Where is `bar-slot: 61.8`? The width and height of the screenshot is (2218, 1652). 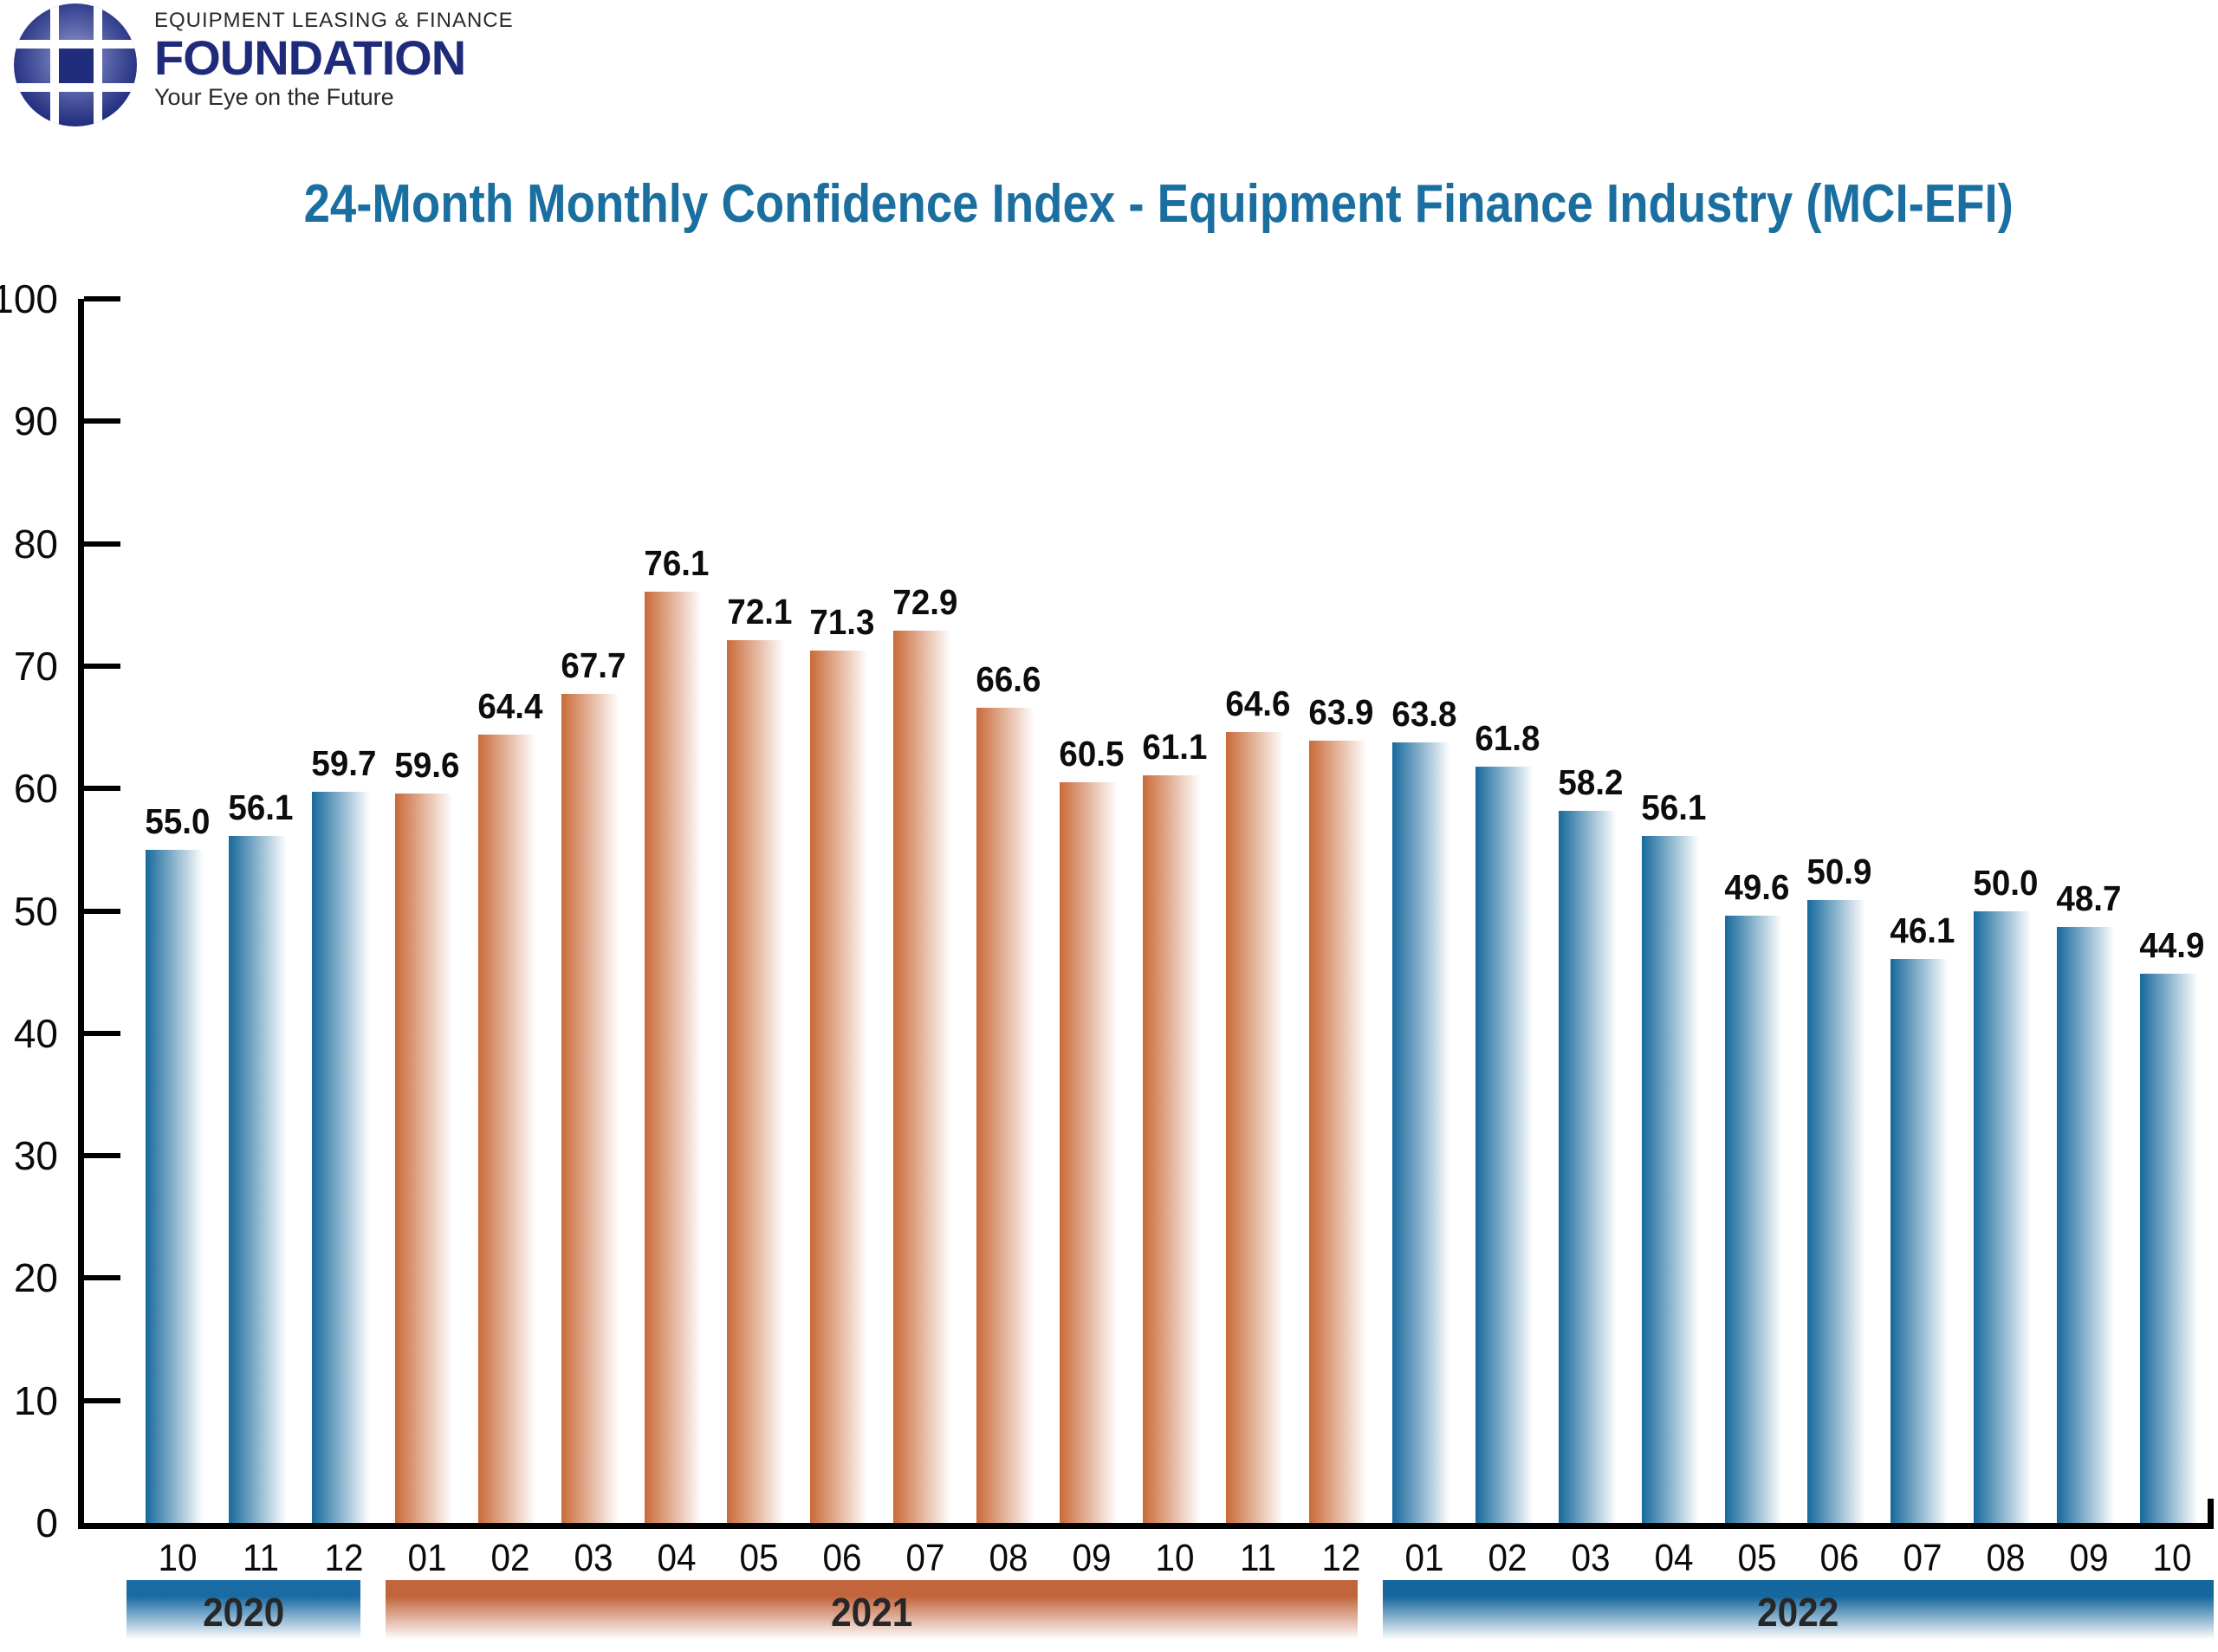 bar-slot: 61.8 is located at coordinates (1507, 1120).